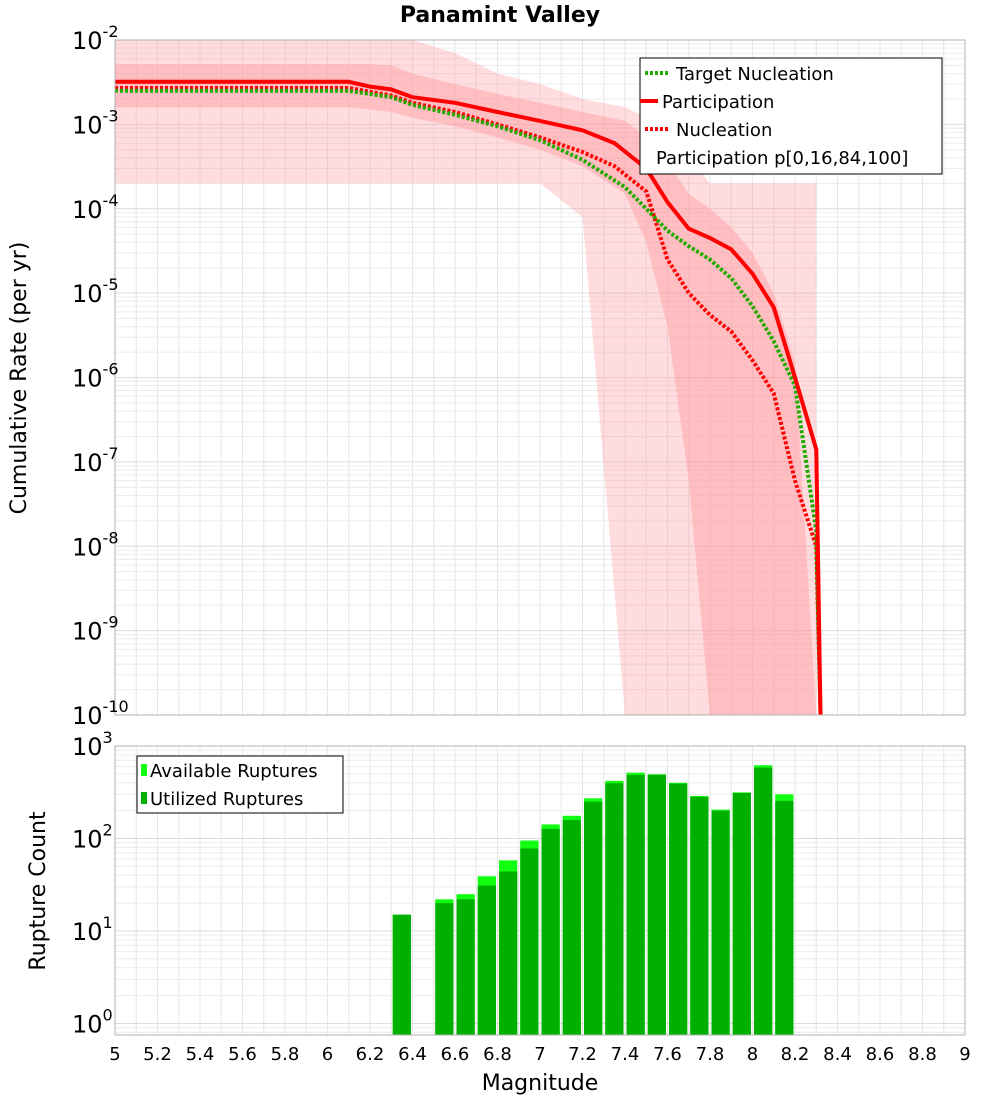 This screenshot has width=1000, height=1100. What do you see at coordinates (752, 1054) in the screenshot?
I see `x-tick-label: 8` at bounding box center [752, 1054].